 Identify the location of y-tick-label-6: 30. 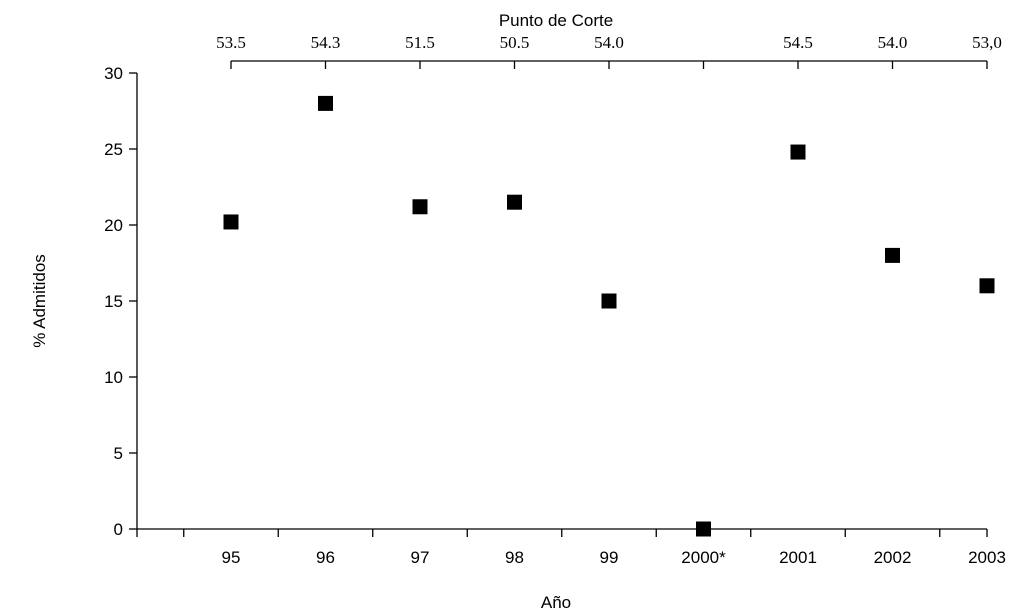
(113, 73).